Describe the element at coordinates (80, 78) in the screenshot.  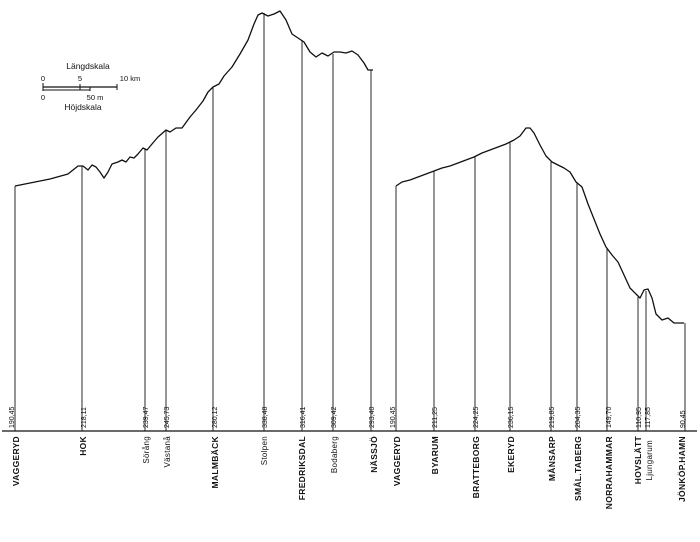
I see `length-tick-5: 5` at that location.